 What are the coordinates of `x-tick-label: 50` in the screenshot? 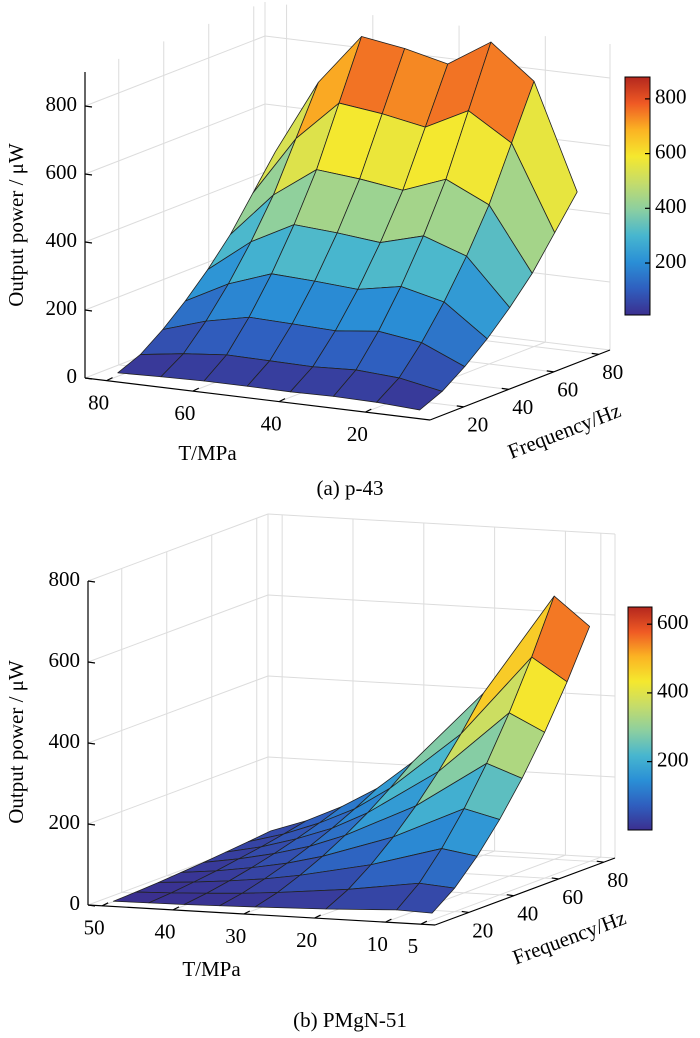 It's located at (94, 928).